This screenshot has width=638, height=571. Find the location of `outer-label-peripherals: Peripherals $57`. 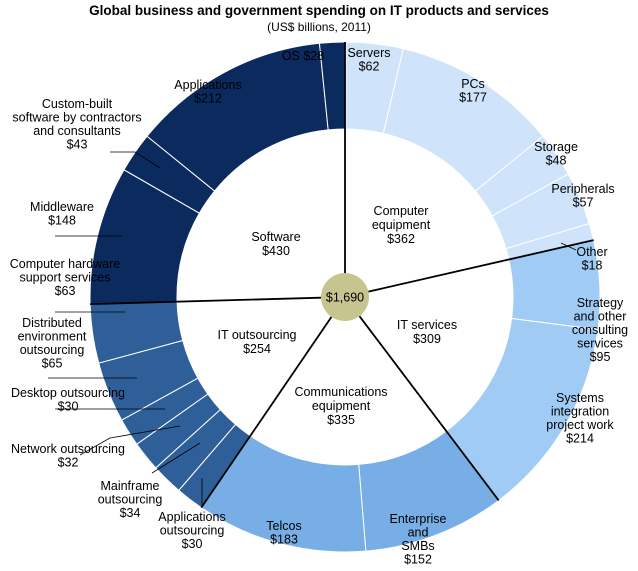

outer-label-peripherals: Peripherals $57 is located at coordinates (582, 196).